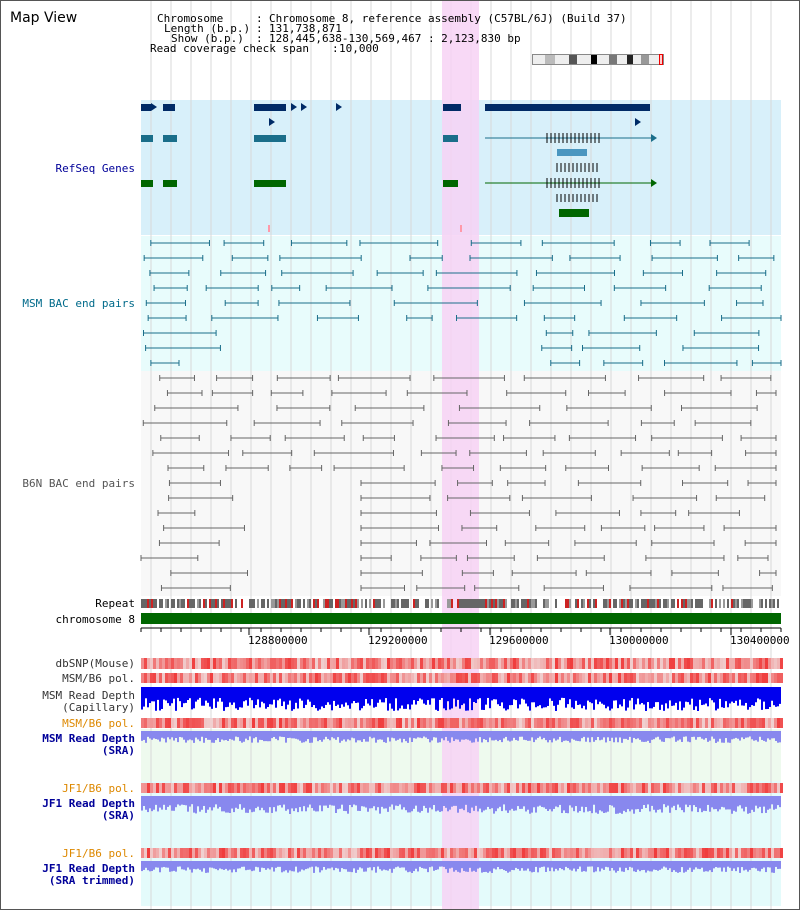 The image size is (800, 910). What do you see at coordinates (598, 59) in the screenshot?
I see `chromosome-ideogram` at bounding box center [598, 59].